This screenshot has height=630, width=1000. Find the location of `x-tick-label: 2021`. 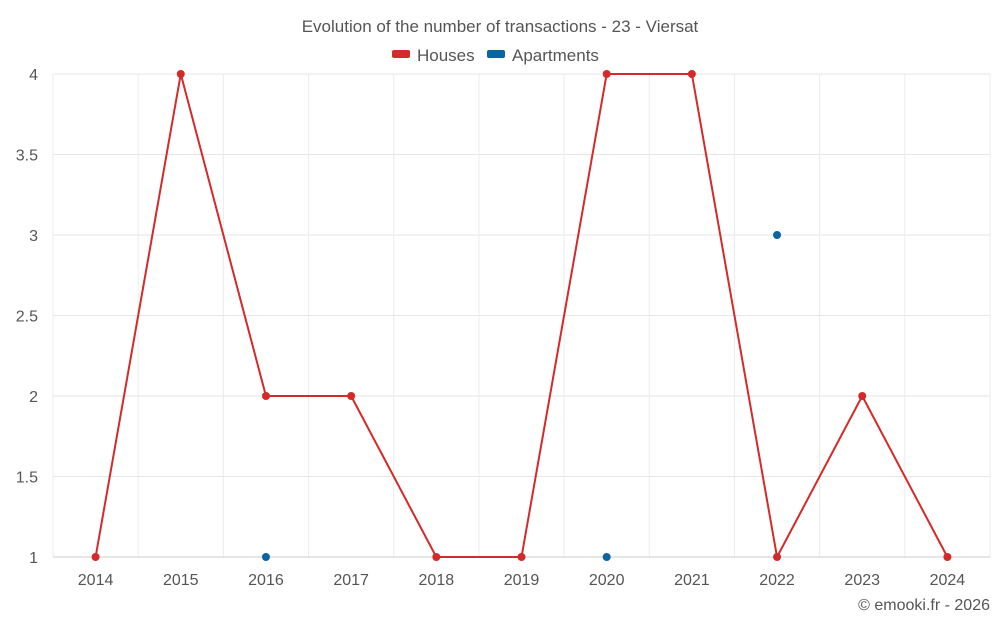

x-tick-label: 2021 is located at coordinates (692, 580).